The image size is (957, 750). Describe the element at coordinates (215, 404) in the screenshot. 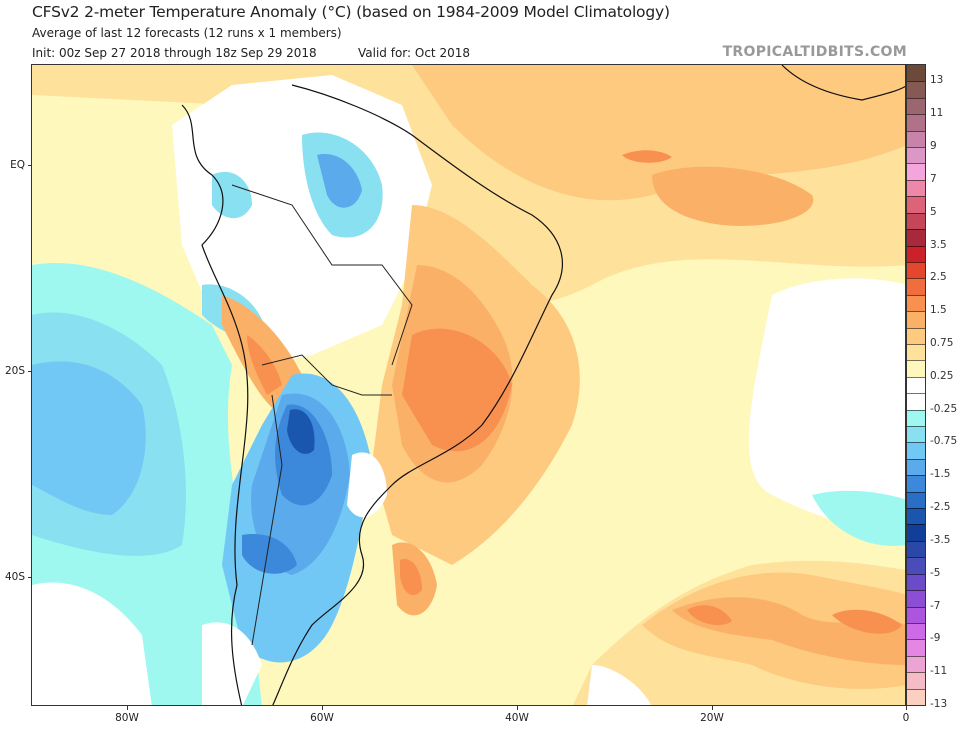

I see `coastline-west` at that location.